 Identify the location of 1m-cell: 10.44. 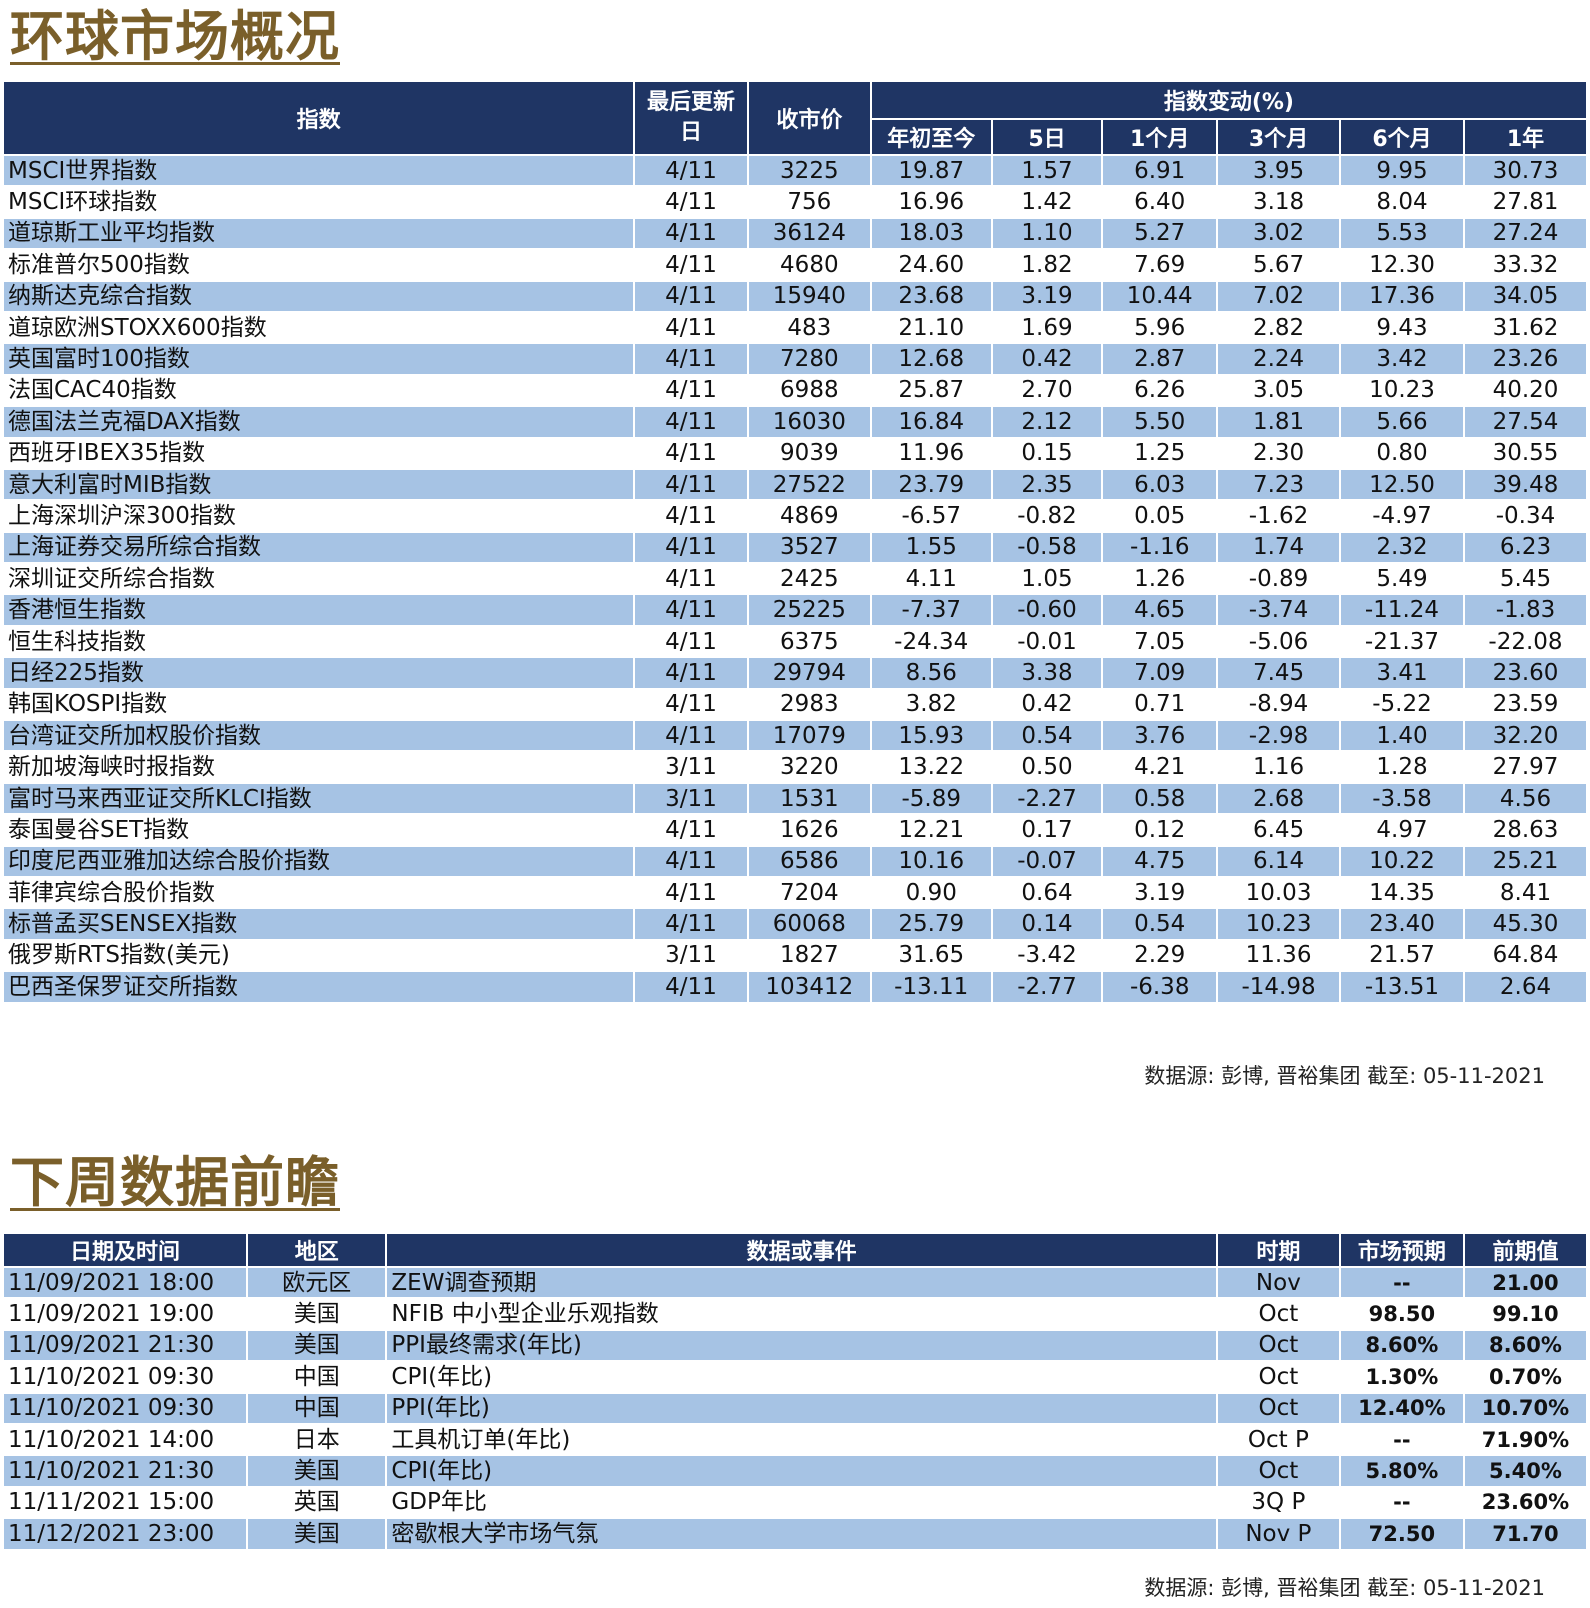
(1160, 296).